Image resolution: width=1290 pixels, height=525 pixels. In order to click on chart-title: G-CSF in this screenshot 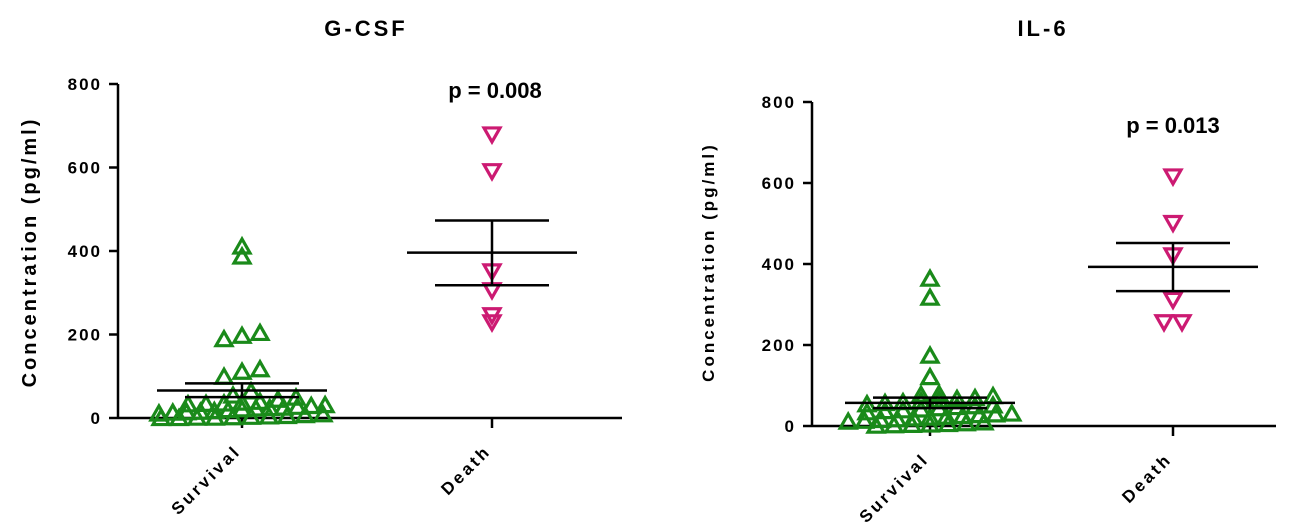, I will do `click(365, 28)`.